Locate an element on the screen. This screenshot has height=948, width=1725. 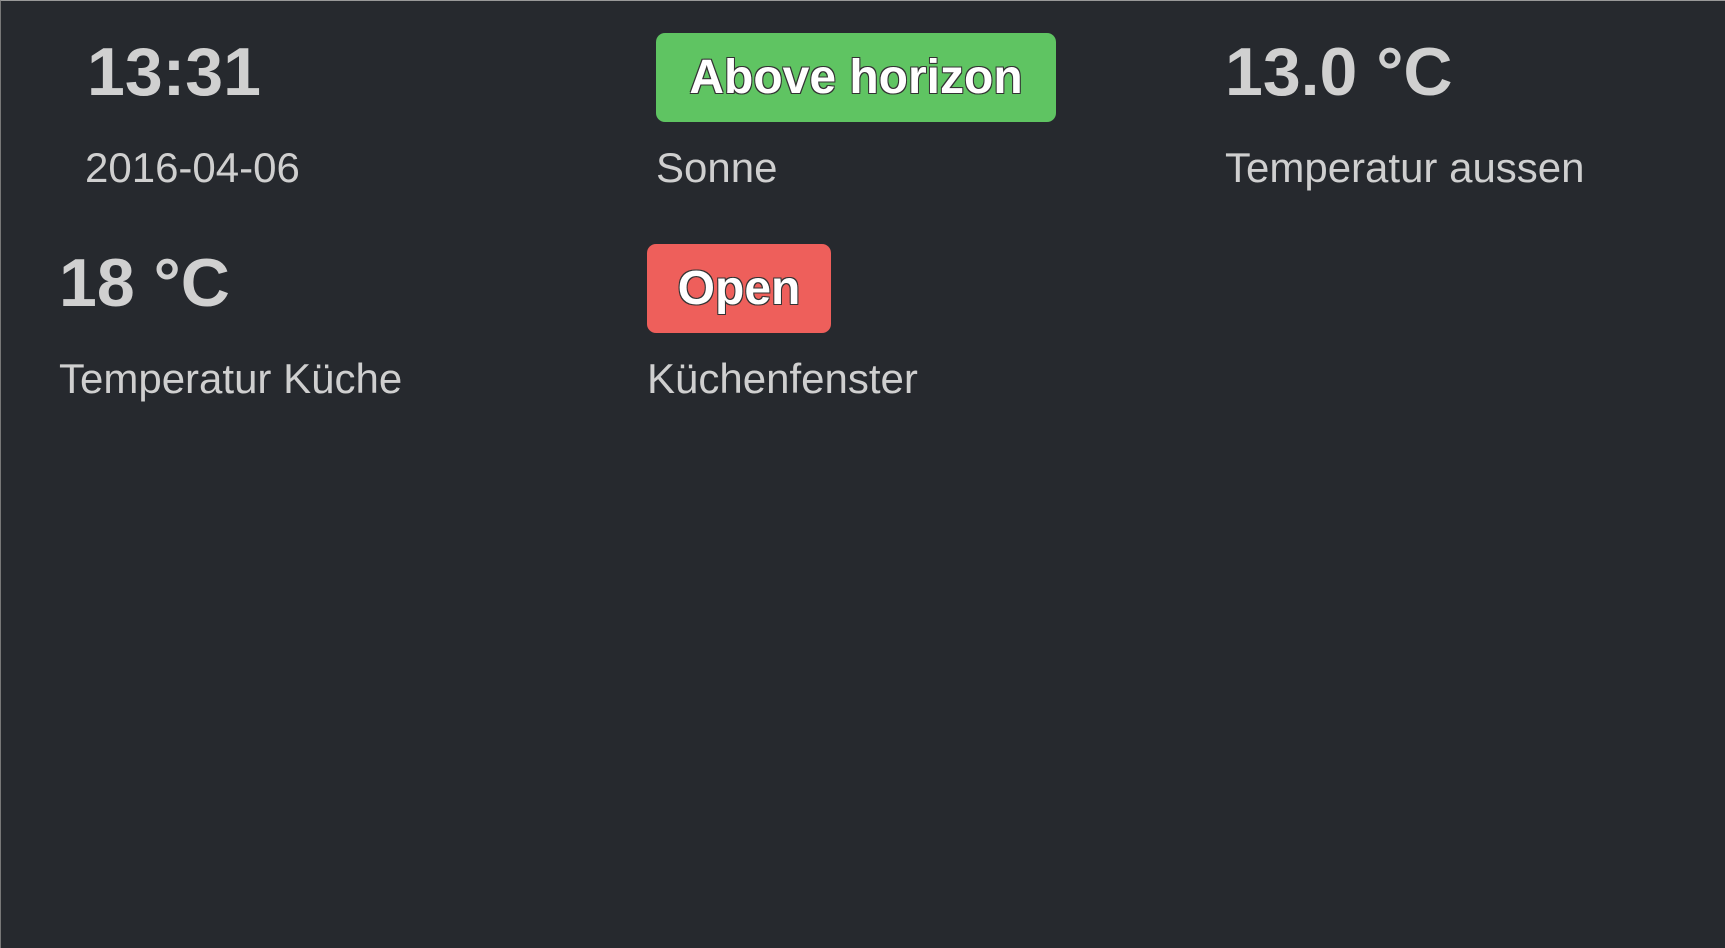
kitchen-temperature-label: Temperatur Küche is located at coordinates (231, 378).